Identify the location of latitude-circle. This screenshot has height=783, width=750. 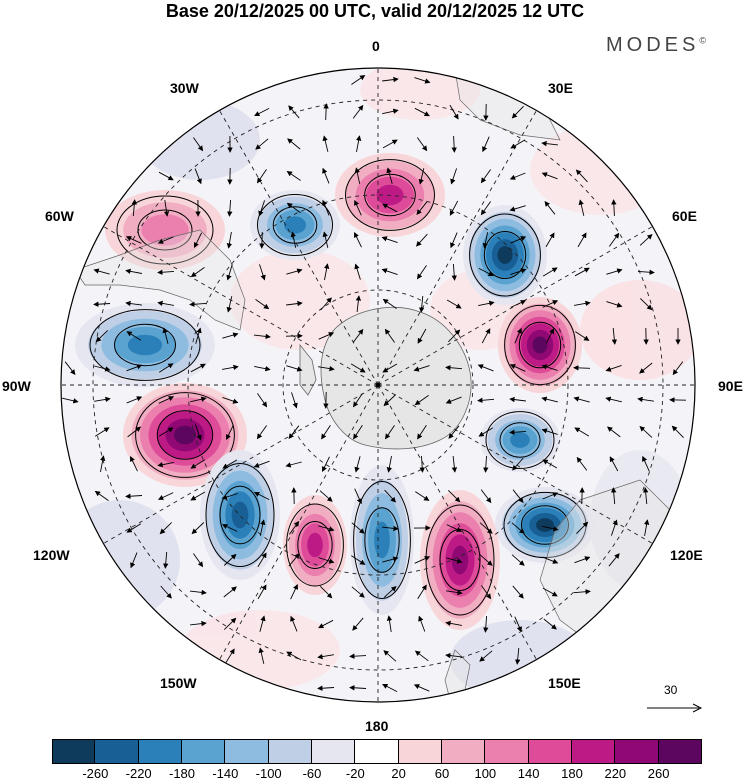
(378, 385).